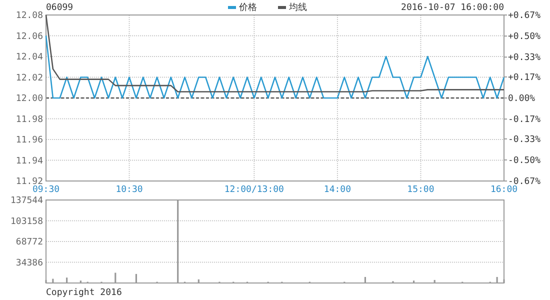 Image resolution: width=550 pixels, height=300 pixels. What do you see at coordinates (525, 77) in the screenshot?
I see `y2-tick-label: +0.17%` at bounding box center [525, 77].